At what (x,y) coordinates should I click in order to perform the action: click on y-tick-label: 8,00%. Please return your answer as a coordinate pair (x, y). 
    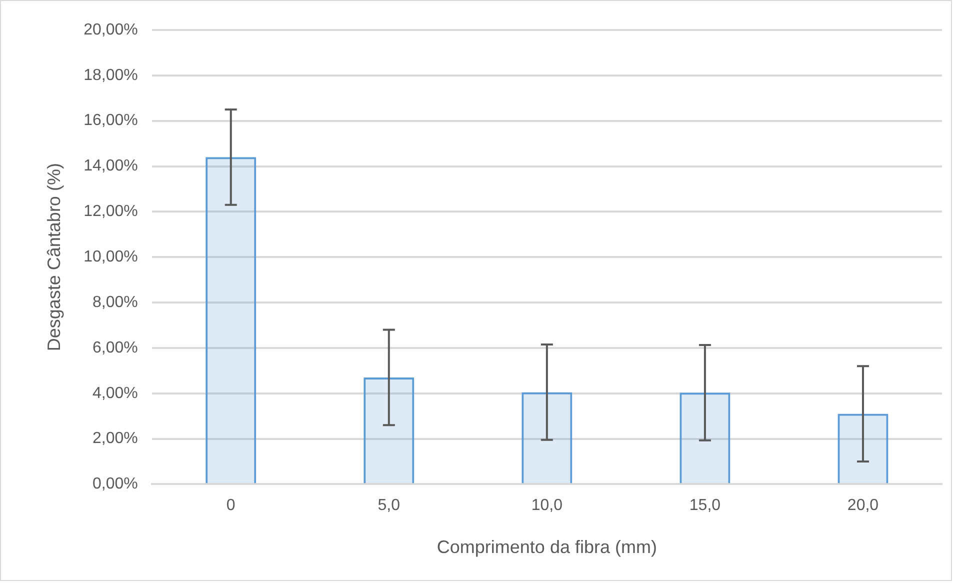
    Looking at the image, I should click on (115, 302).